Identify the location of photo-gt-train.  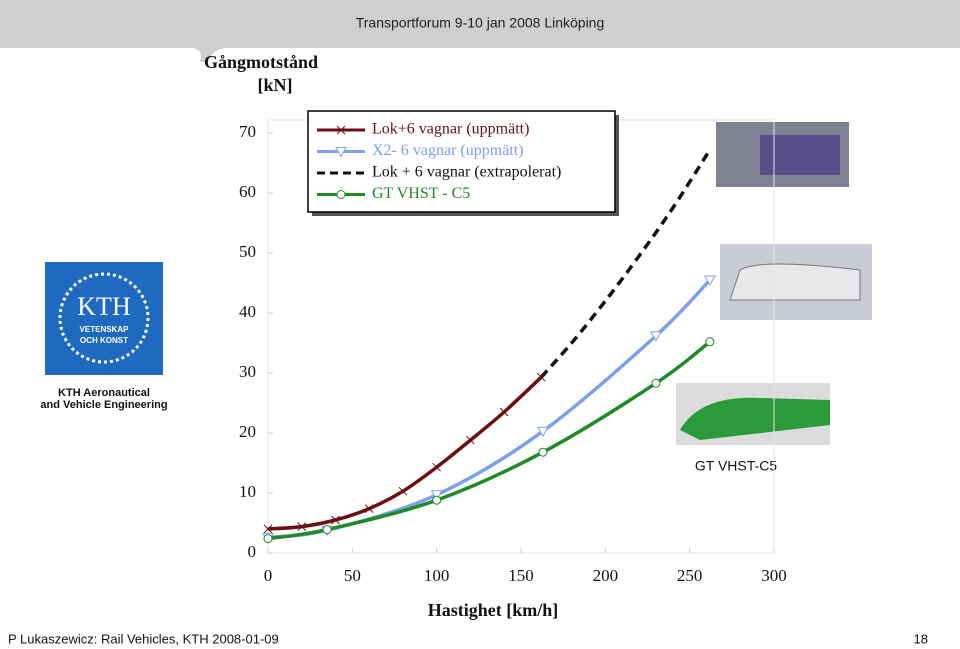
(755, 418).